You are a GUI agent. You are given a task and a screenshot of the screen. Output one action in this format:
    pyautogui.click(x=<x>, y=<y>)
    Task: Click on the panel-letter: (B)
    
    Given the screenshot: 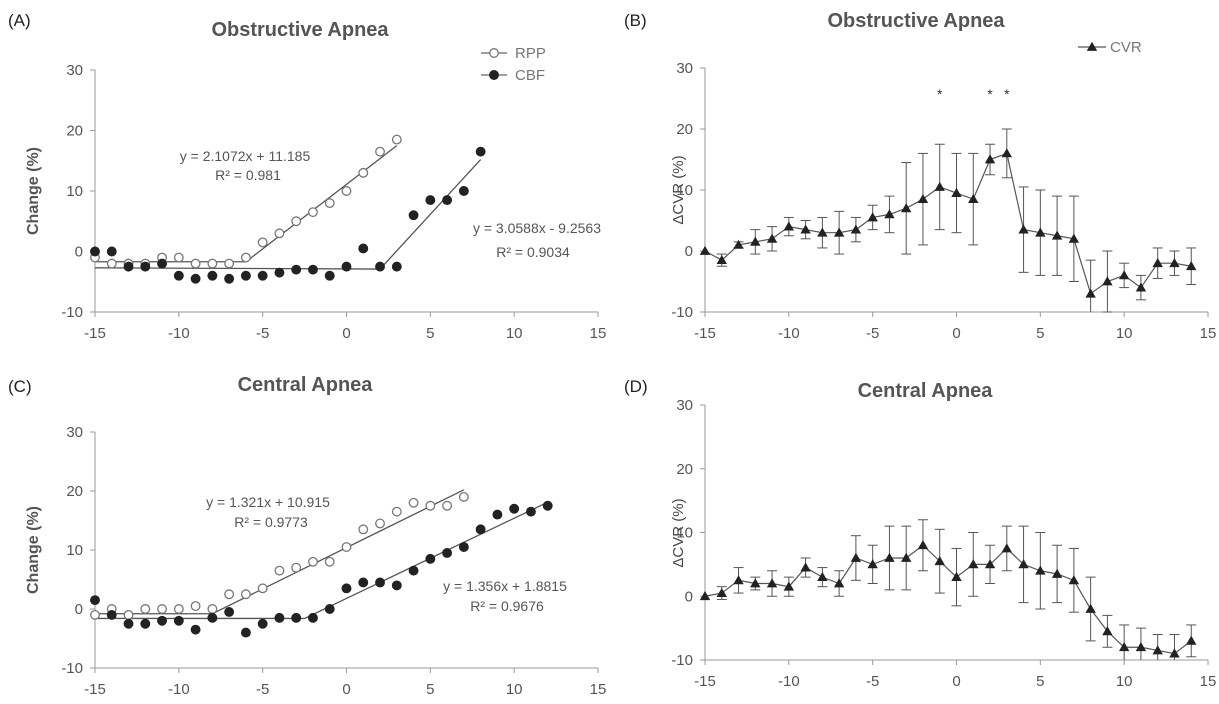 What is the action you would take?
    pyautogui.click(x=635, y=20)
    